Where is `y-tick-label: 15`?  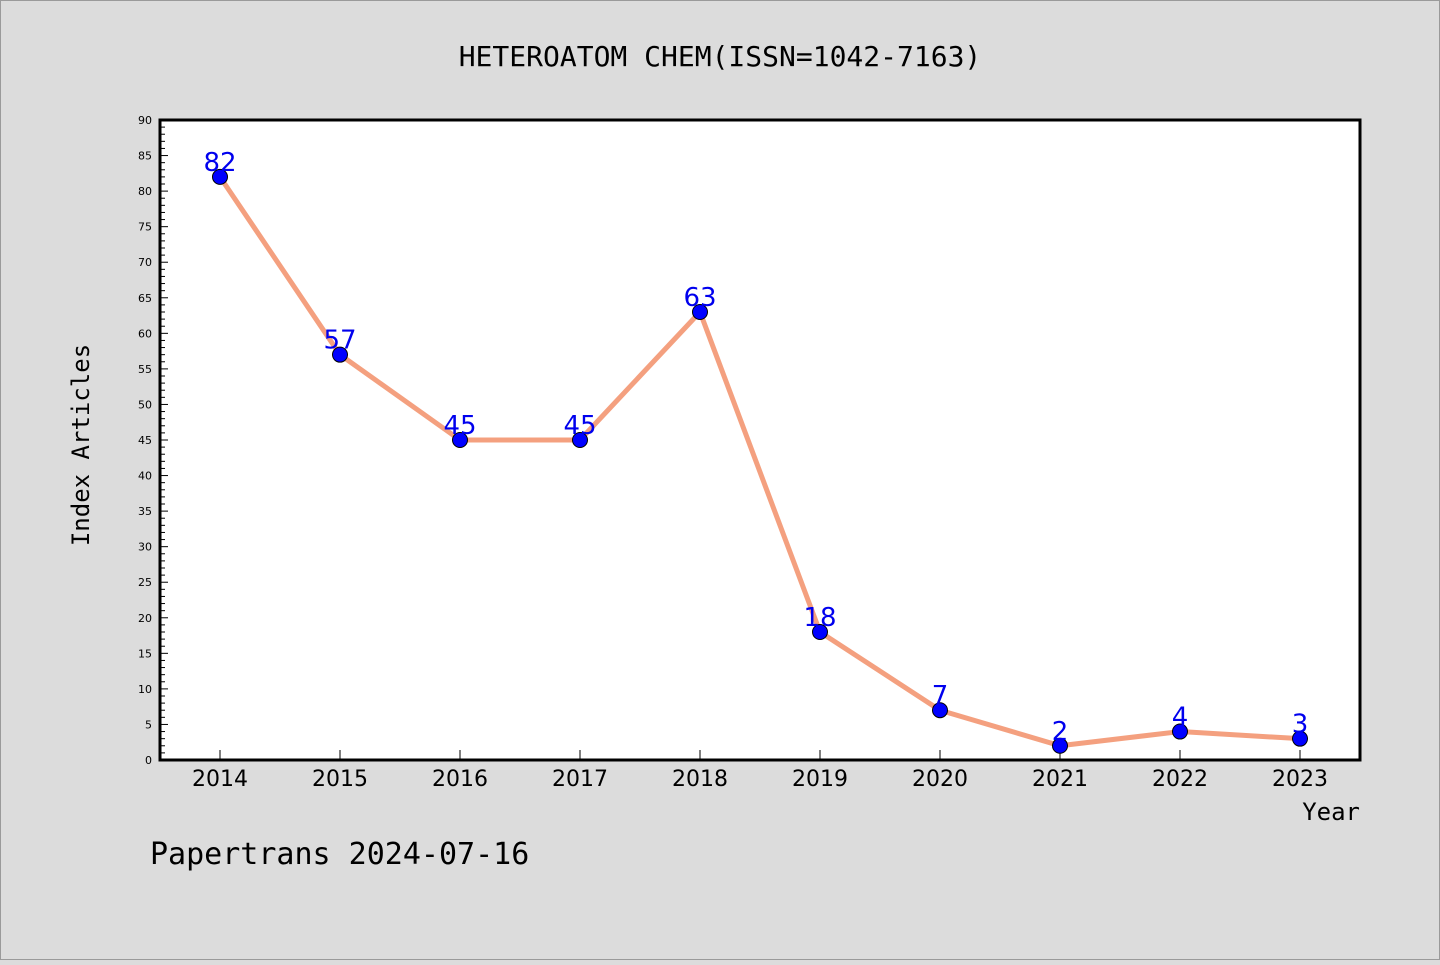
y-tick-label: 15 is located at coordinates (145, 653).